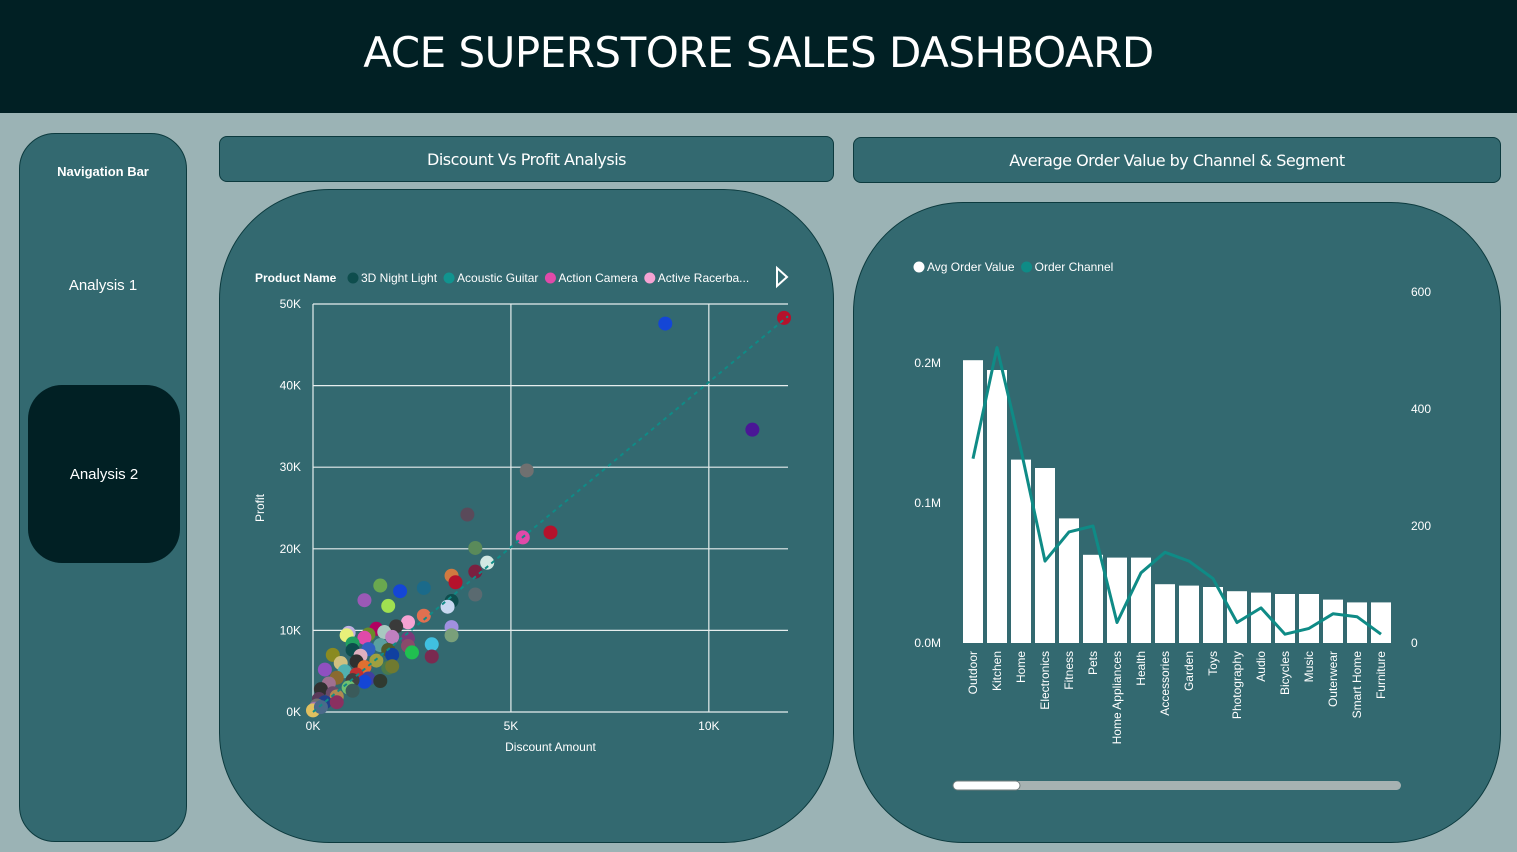 This screenshot has width=1517, height=852. What do you see at coordinates (1165, 683) in the screenshot?
I see `combo-x-category-label: Accessories` at bounding box center [1165, 683].